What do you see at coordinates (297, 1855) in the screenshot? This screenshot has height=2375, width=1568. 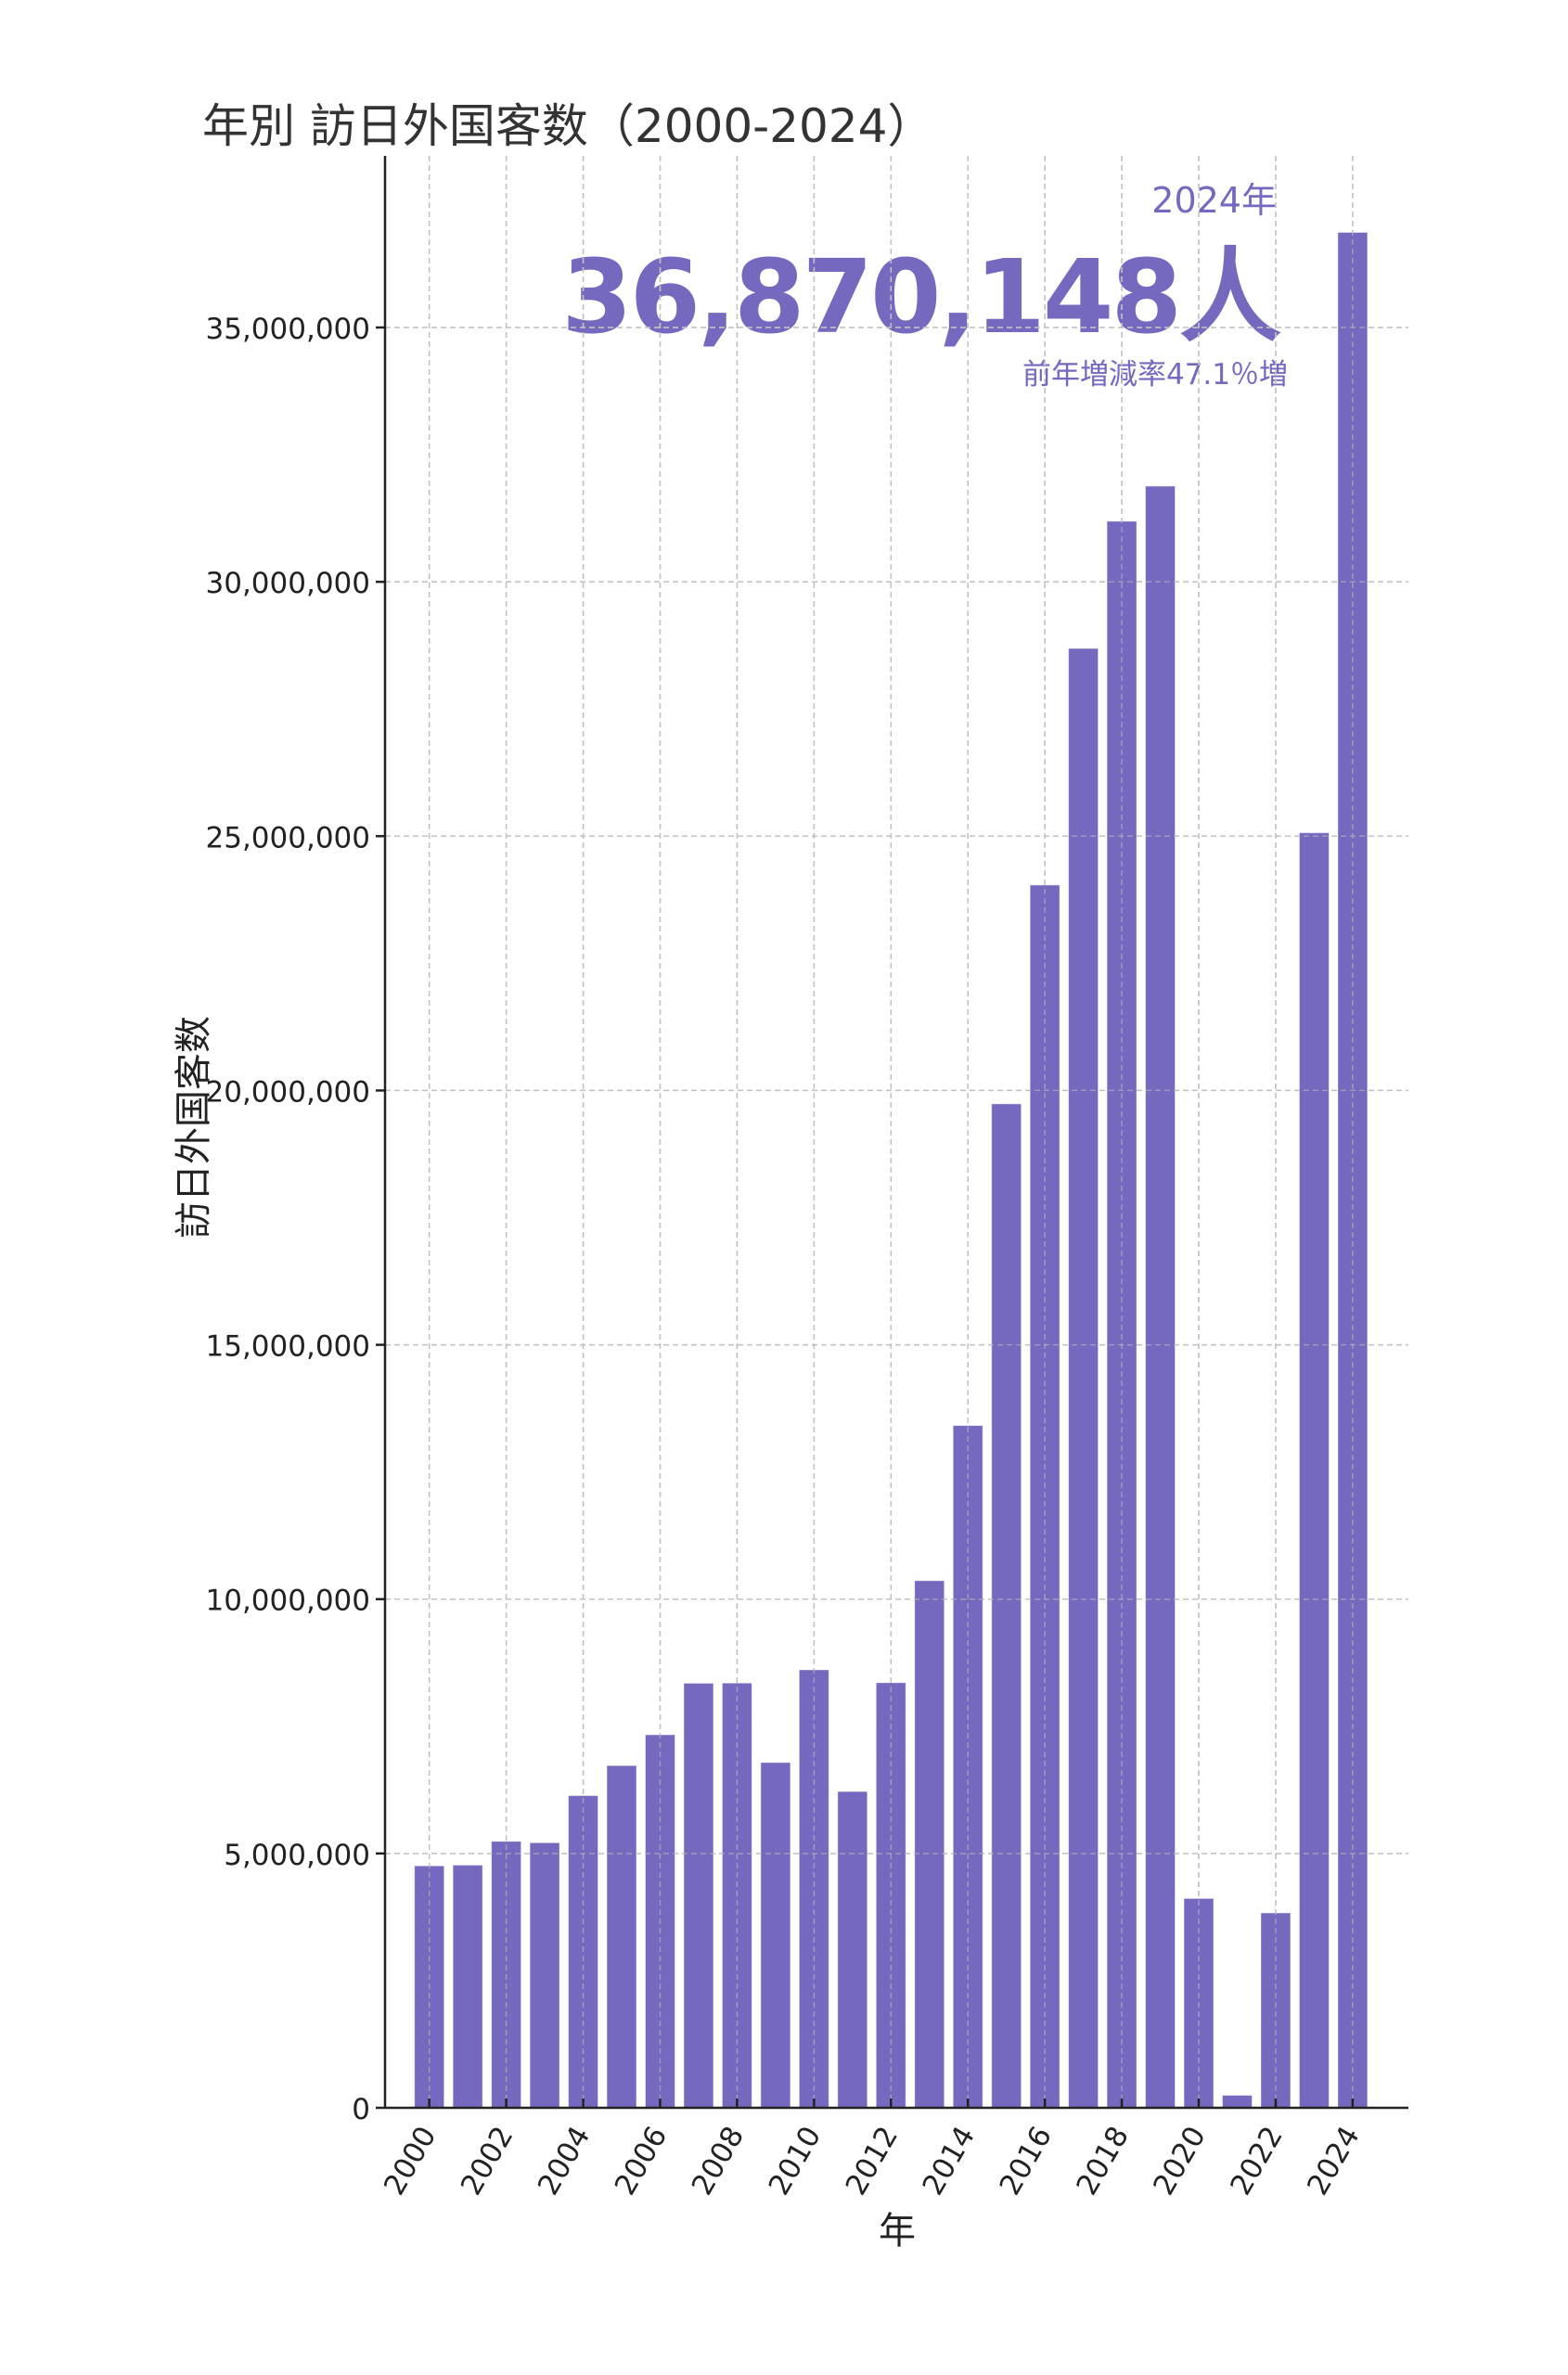 I see `y-tick-label: 5,000,000` at bounding box center [297, 1855].